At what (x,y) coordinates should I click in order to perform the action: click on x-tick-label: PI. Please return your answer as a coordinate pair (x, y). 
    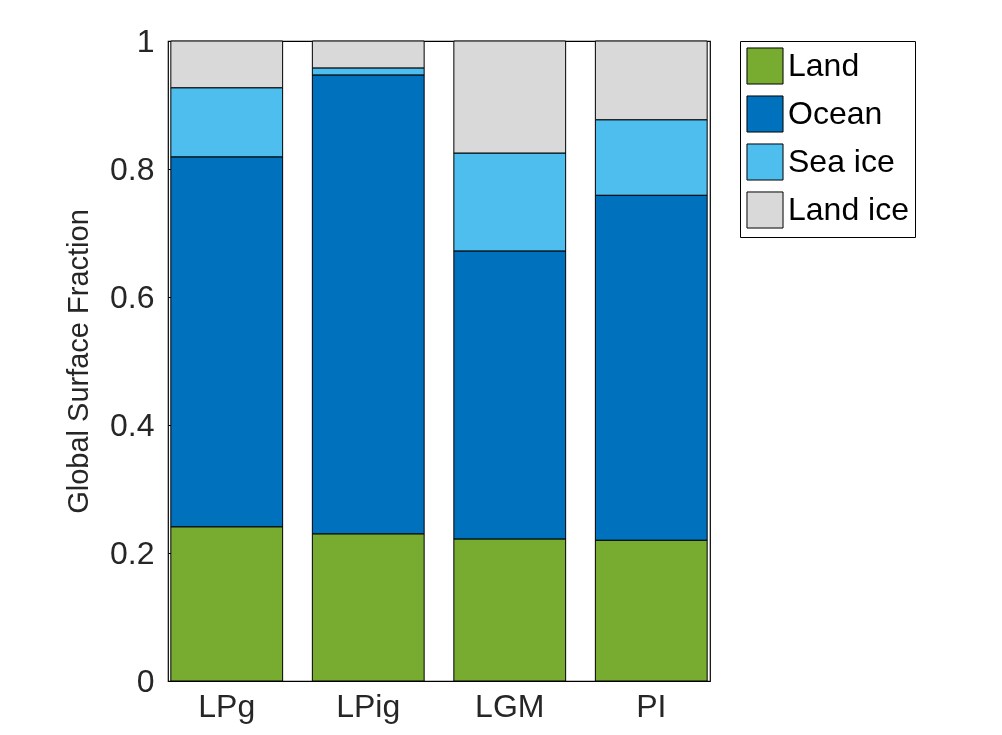
    Looking at the image, I should click on (651, 705).